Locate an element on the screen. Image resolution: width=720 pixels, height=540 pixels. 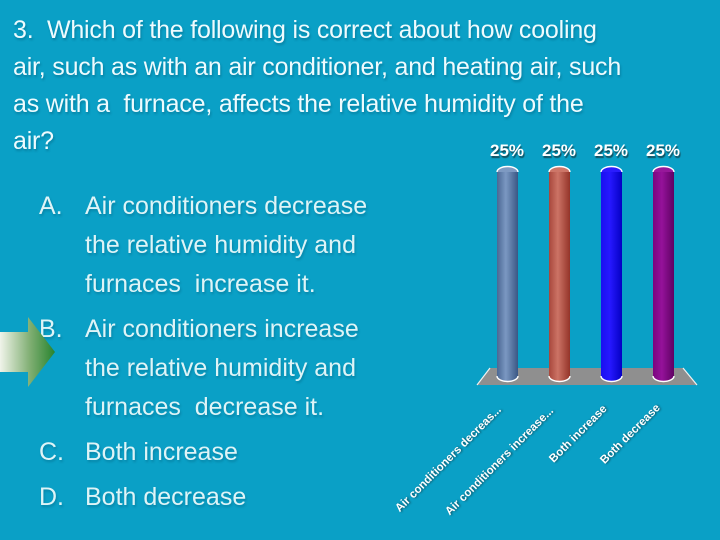
answer-text-c: Both increase is located at coordinates (161, 452).